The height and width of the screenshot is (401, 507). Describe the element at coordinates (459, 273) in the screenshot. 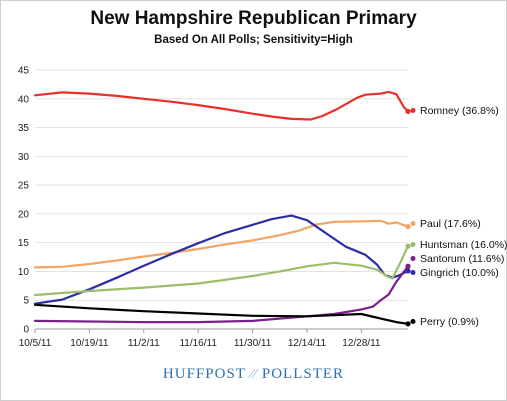

I see `series-label-gingrich: Gingrich (10.0%)` at that location.